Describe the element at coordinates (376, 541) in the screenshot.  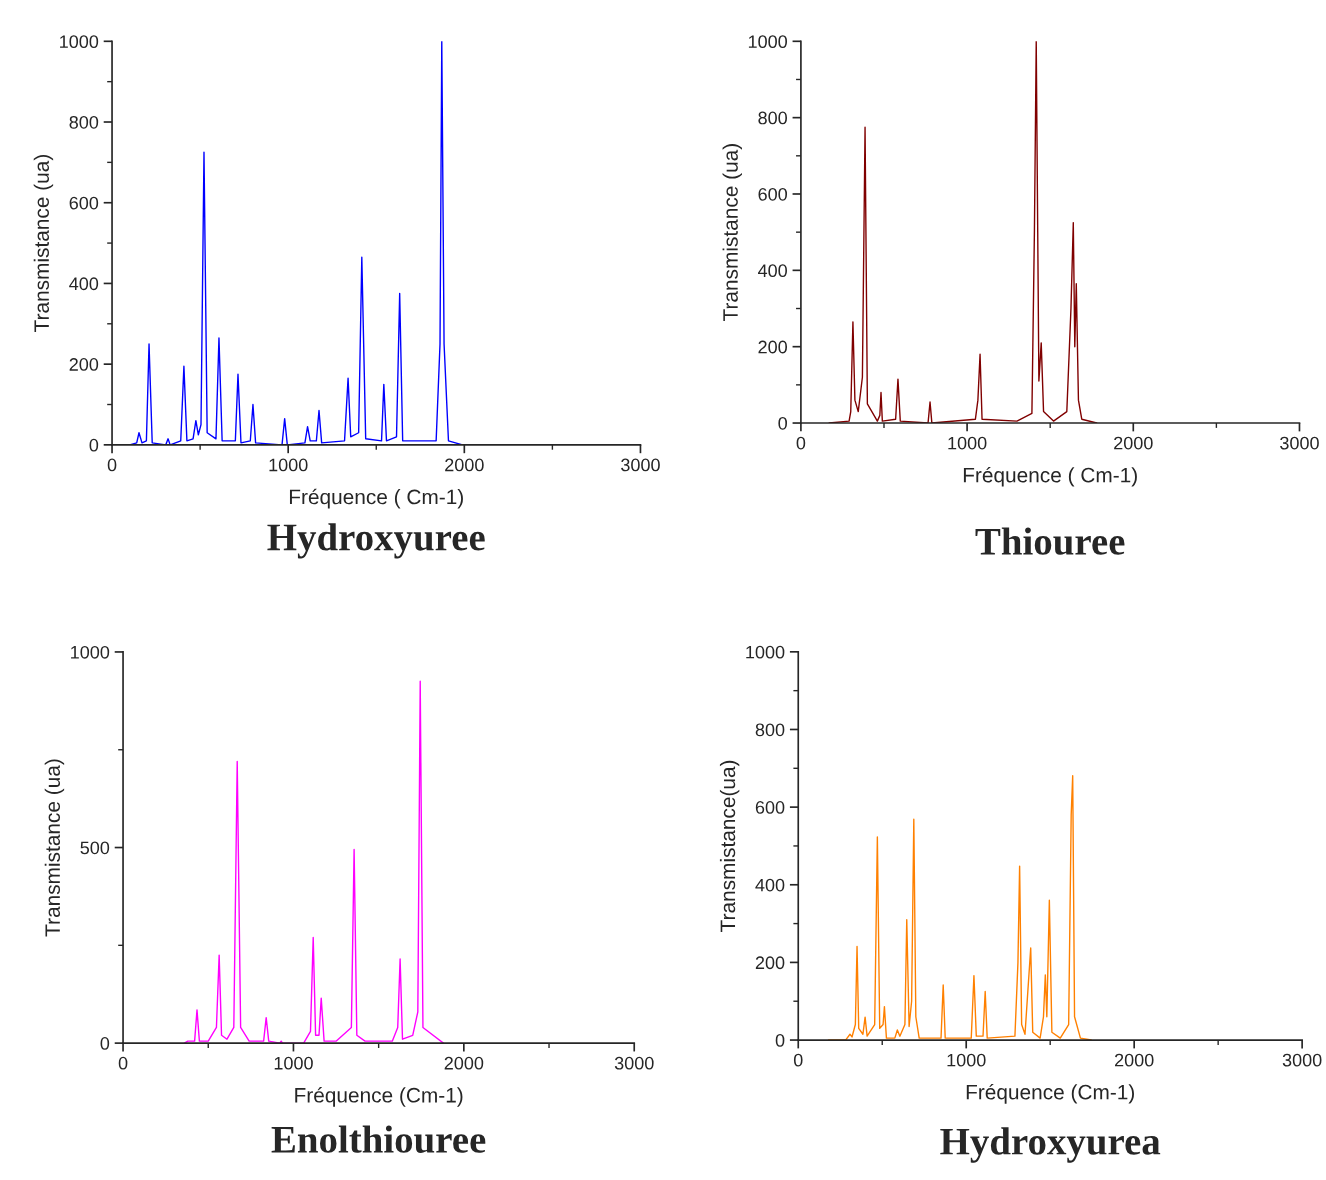
I see `text: Hydroxyuree` at that location.